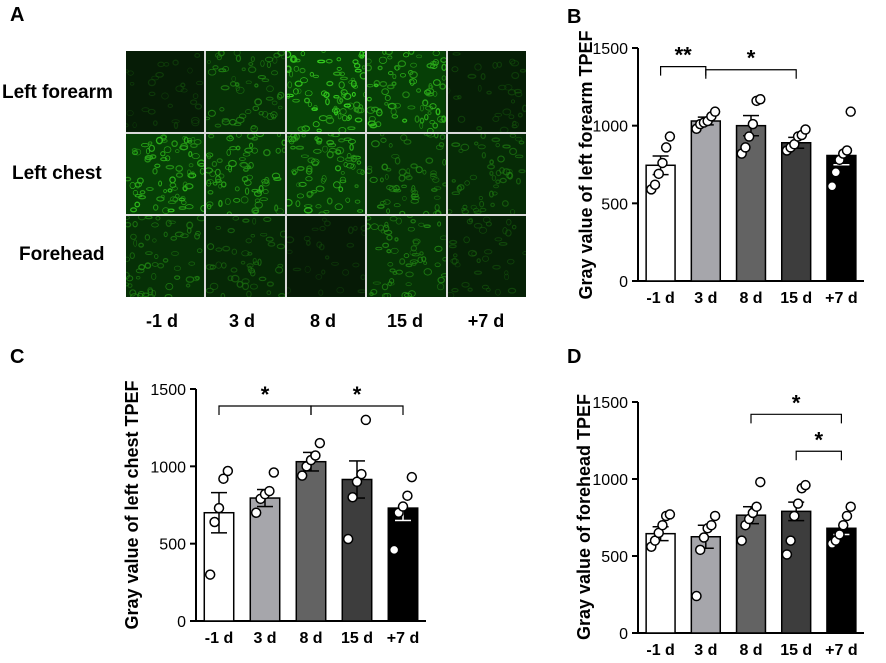  I want to click on x-tick-label-d-0: -1 d, so click(660, 650).